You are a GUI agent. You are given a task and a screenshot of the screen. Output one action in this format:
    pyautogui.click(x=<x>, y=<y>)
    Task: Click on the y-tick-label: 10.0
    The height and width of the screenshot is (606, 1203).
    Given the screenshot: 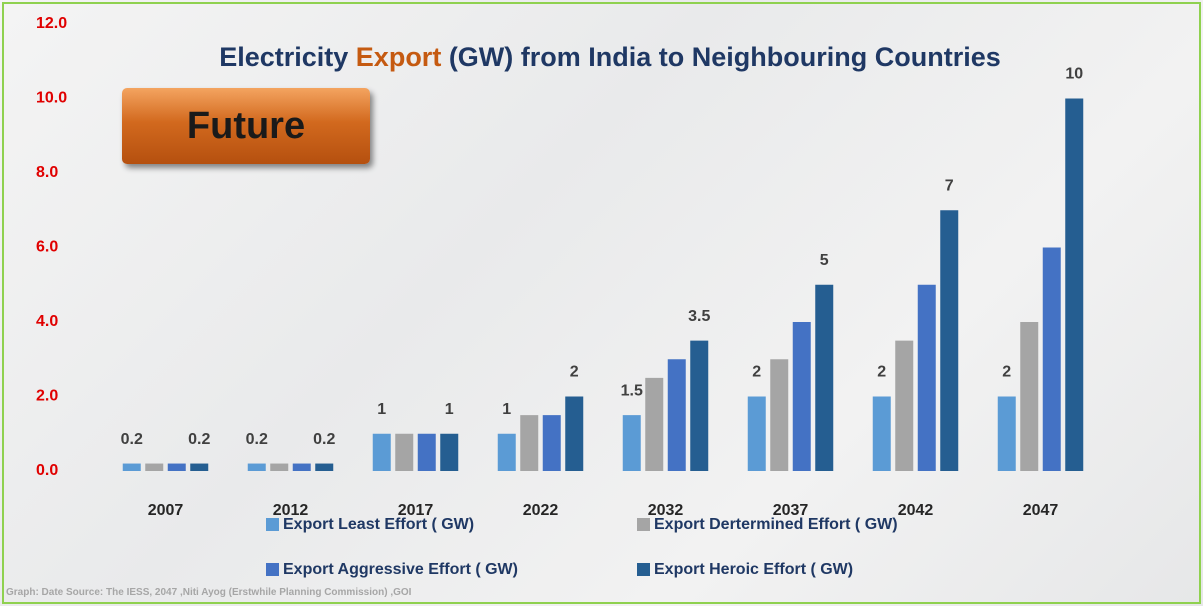 What is the action you would take?
    pyautogui.click(x=51, y=98)
    